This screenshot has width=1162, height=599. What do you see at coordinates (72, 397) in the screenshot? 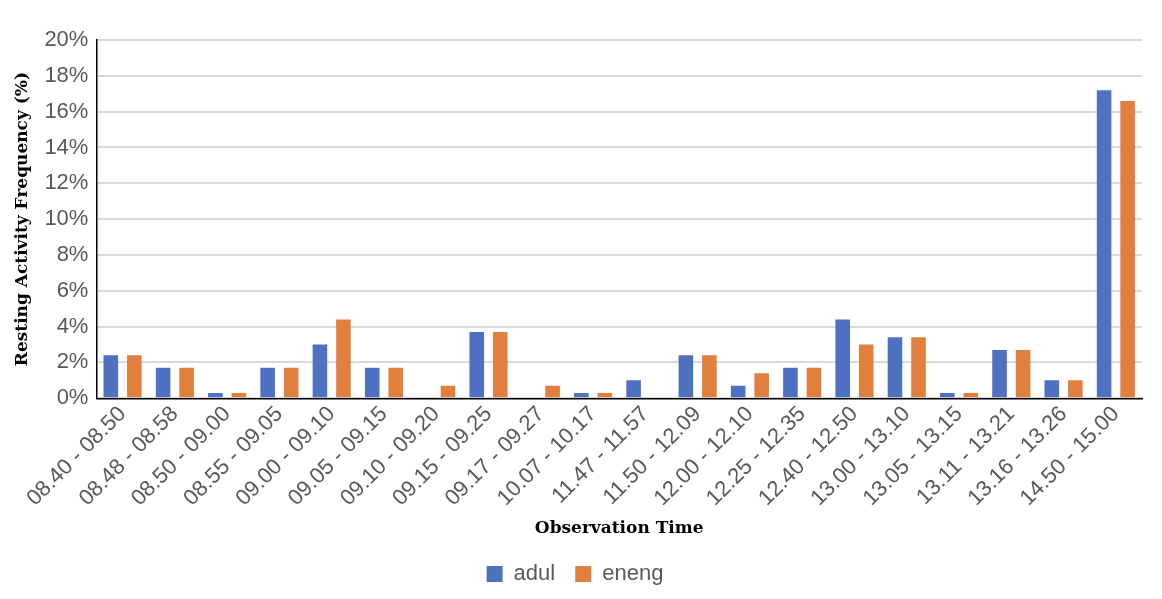
I see `y-tick-label: 0%` at bounding box center [72, 397].